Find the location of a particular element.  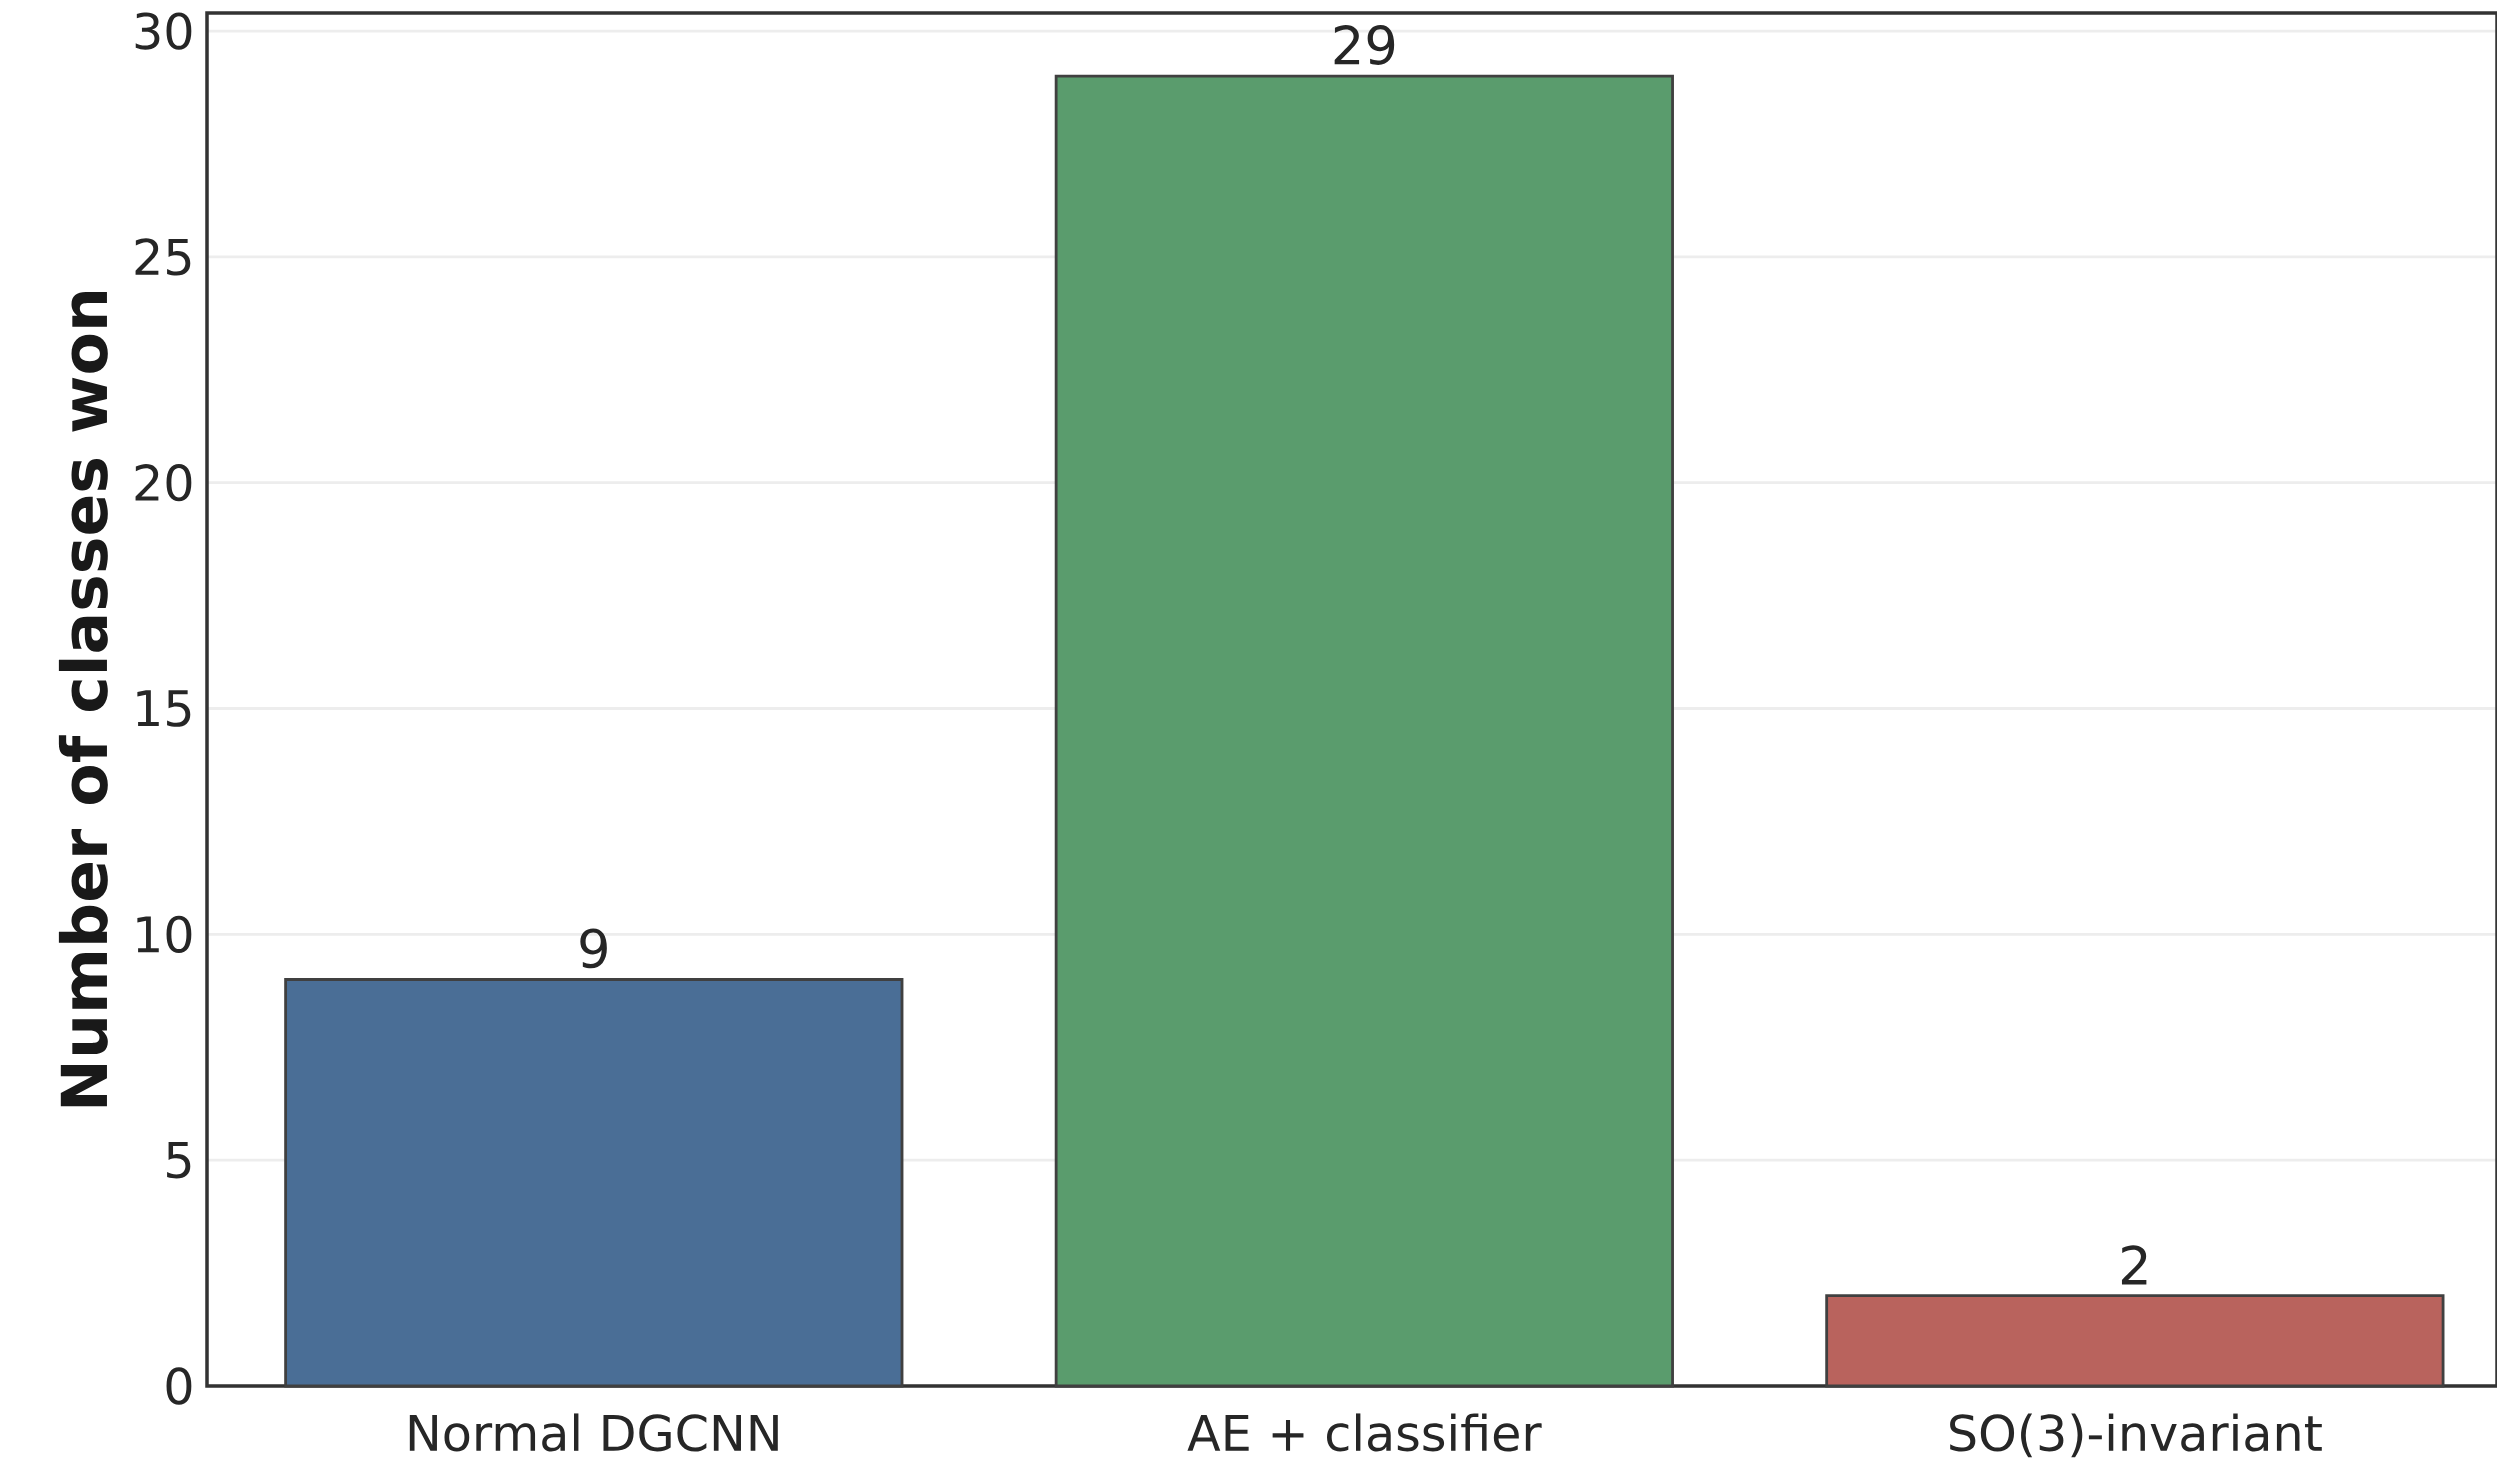

y-axis-title: Number of classes won is located at coordinates (83, 699).